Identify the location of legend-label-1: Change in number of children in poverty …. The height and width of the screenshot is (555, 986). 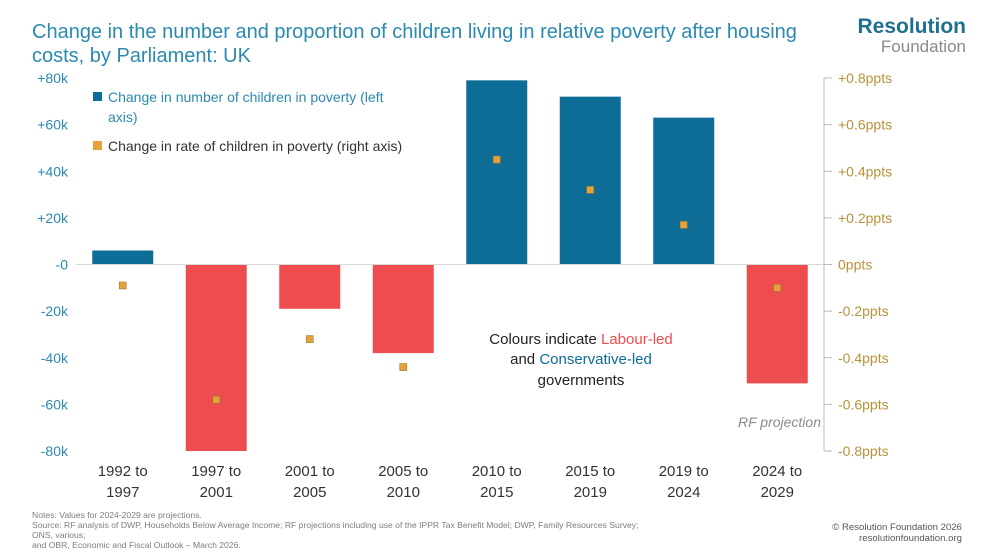
(246, 97).